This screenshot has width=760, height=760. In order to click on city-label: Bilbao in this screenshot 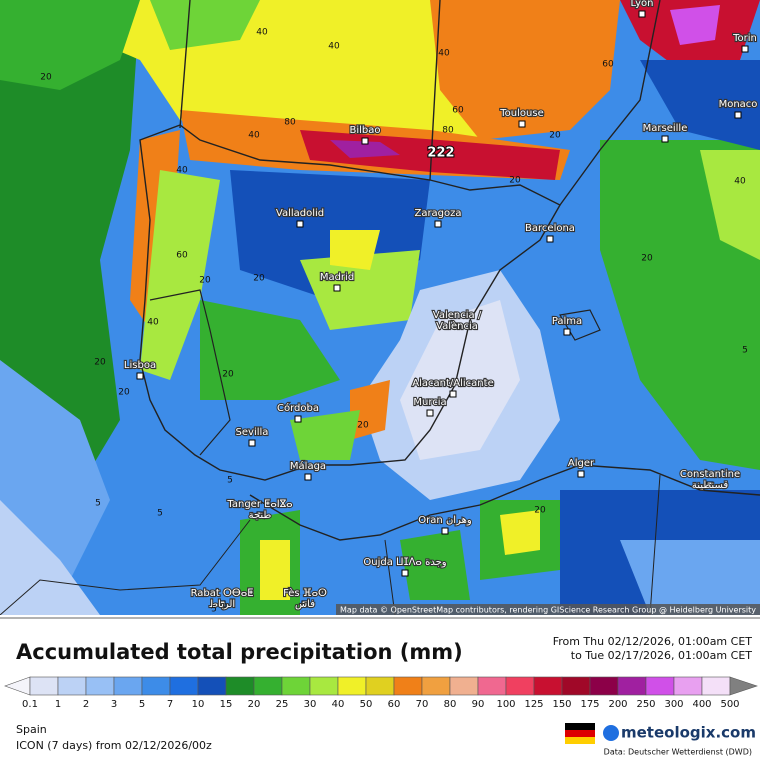, I will do `click(364, 130)`.